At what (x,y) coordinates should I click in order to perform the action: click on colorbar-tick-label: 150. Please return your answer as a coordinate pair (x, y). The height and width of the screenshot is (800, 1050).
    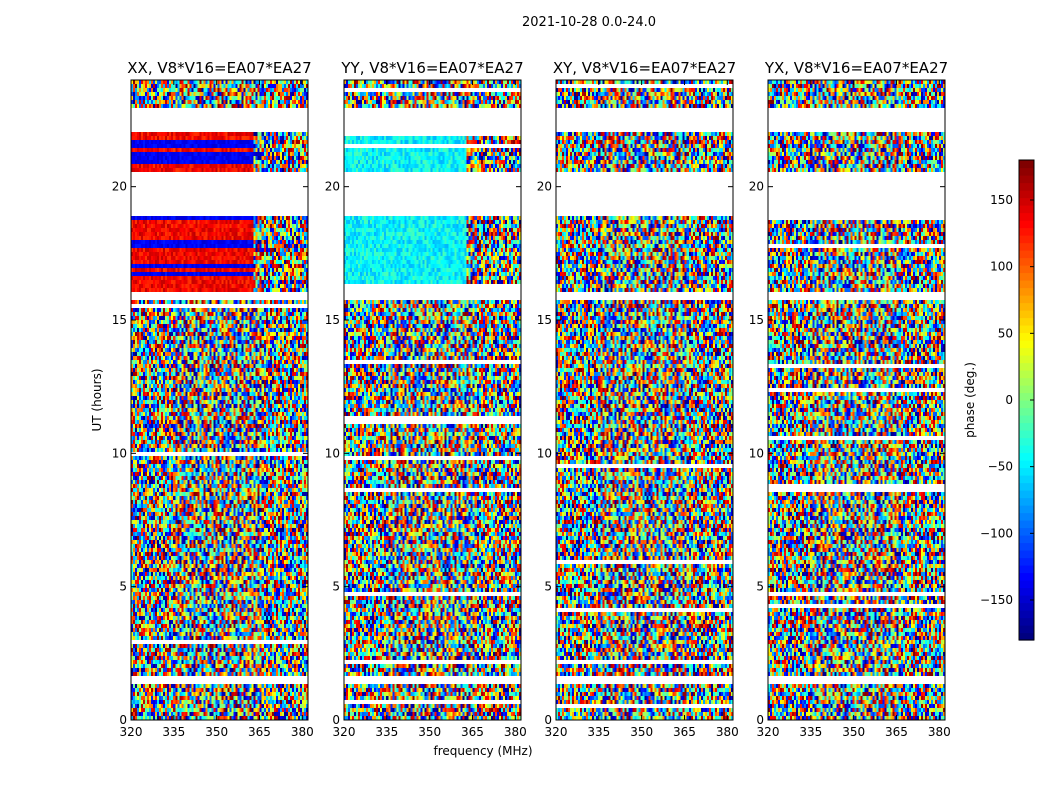
    Looking at the image, I should click on (1001, 200).